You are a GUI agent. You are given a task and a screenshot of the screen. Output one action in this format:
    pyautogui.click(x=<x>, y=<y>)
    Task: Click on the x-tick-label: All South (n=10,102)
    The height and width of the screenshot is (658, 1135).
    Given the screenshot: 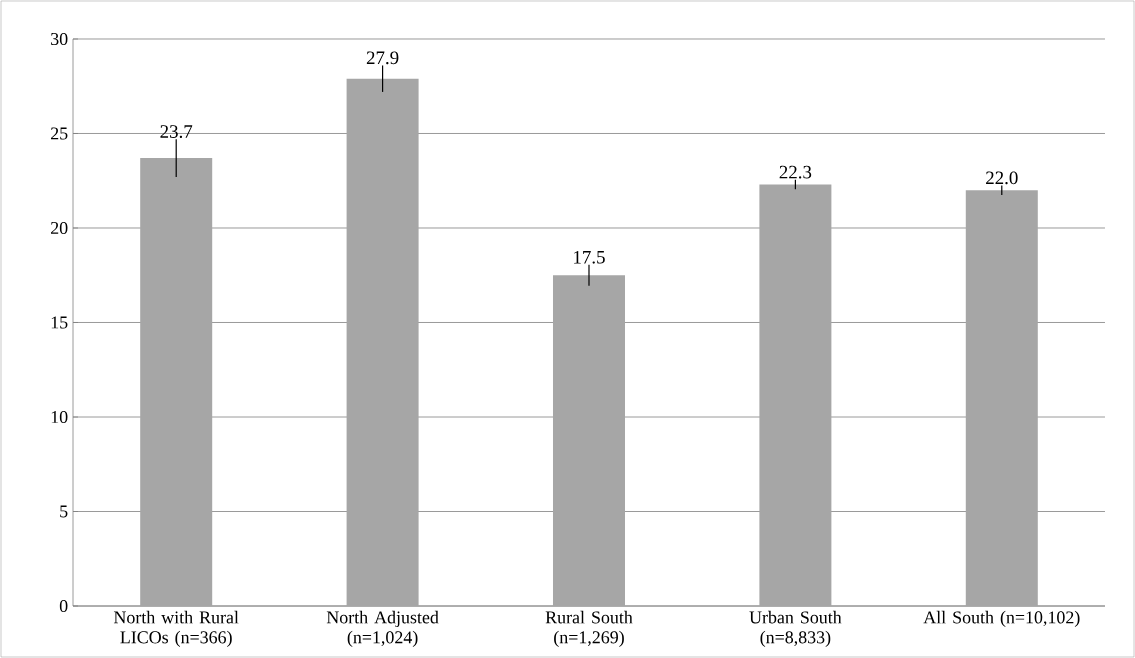 What is the action you would take?
    pyautogui.click(x=1001, y=619)
    